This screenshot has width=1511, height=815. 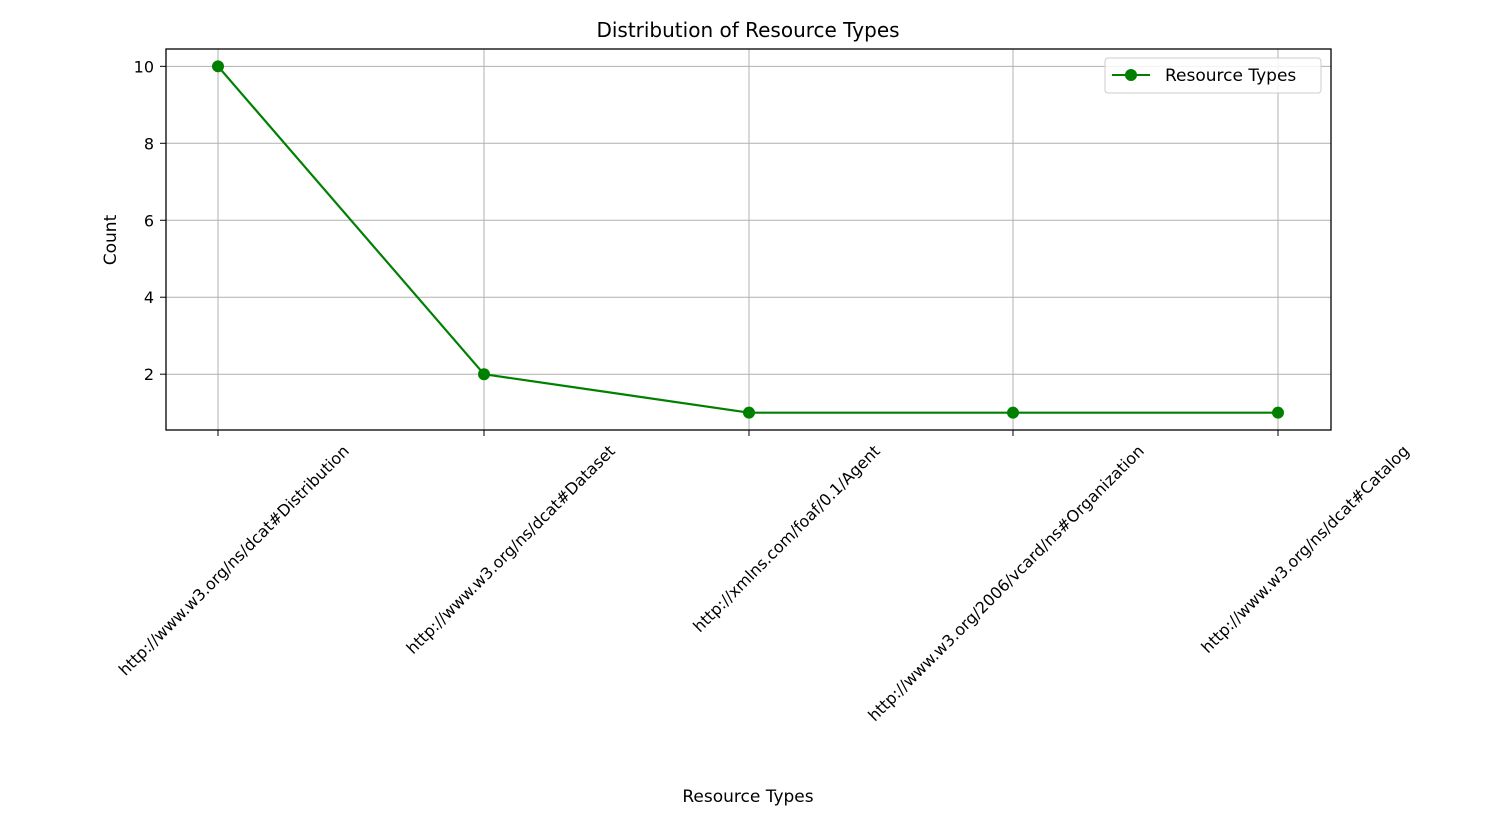 I want to click on x-tick-label: http://www.w3.org/ns/dcat#Dataset, so click(x=511, y=549).